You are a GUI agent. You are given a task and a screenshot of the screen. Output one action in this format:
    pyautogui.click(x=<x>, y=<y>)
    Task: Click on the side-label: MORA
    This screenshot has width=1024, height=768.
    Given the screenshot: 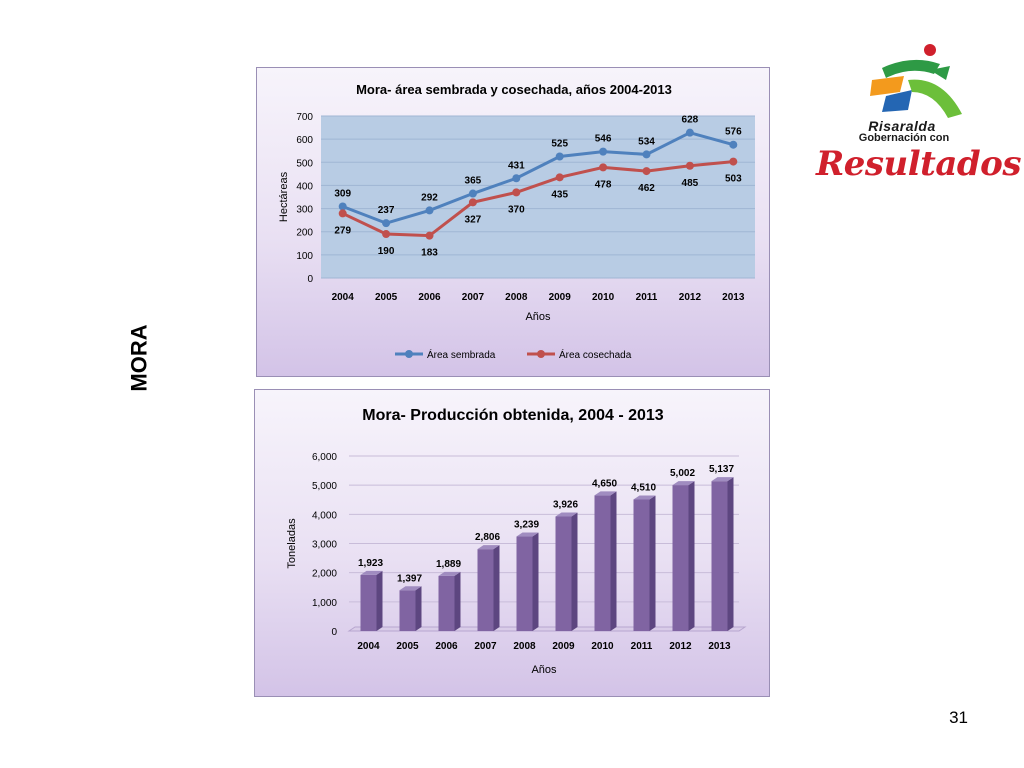 What is the action you would take?
    pyautogui.click(x=140, y=358)
    